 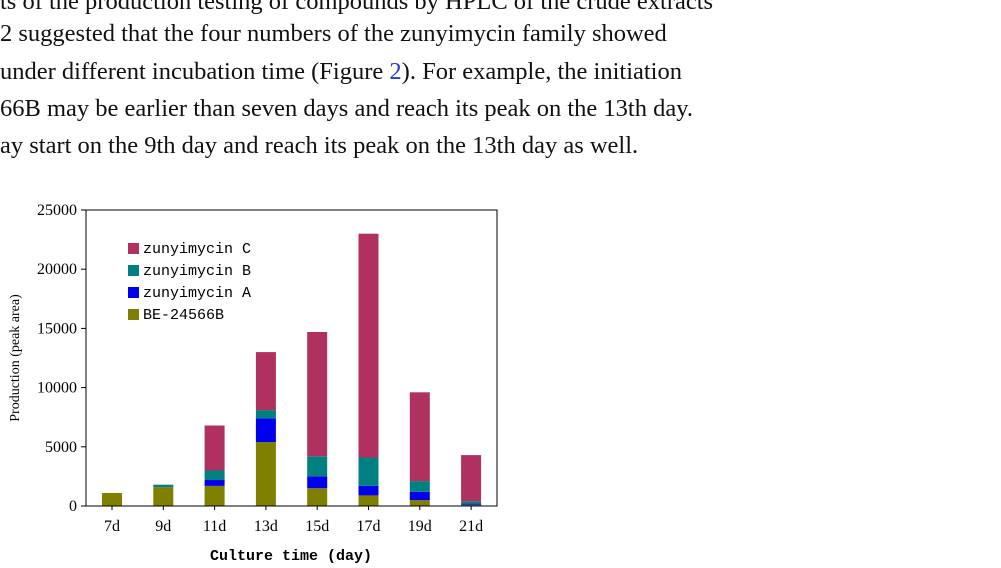 I want to click on y-tick-label: 20000, so click(x=57, y=269).